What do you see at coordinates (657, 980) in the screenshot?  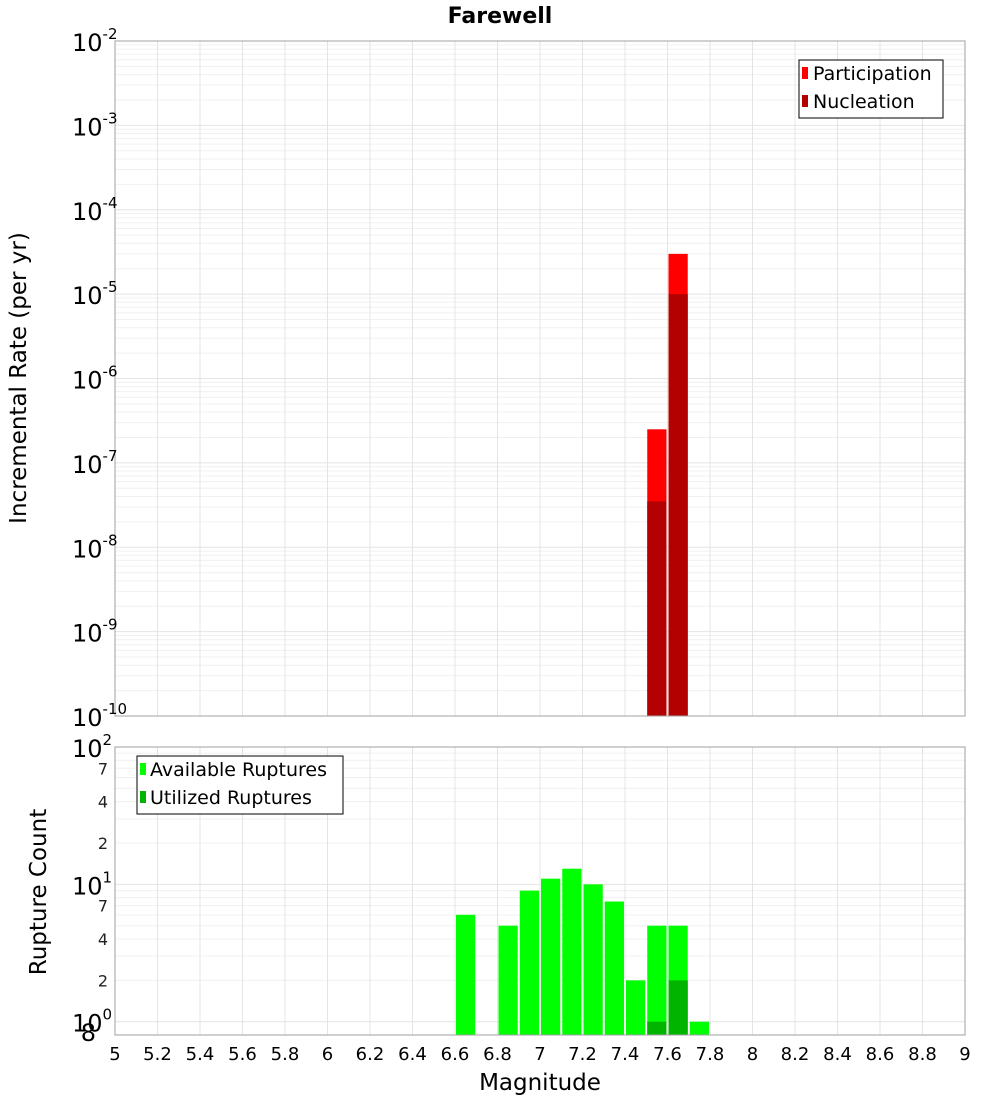 I see `bar-available-ruptures-7.55` at bounding box center [657, 980].